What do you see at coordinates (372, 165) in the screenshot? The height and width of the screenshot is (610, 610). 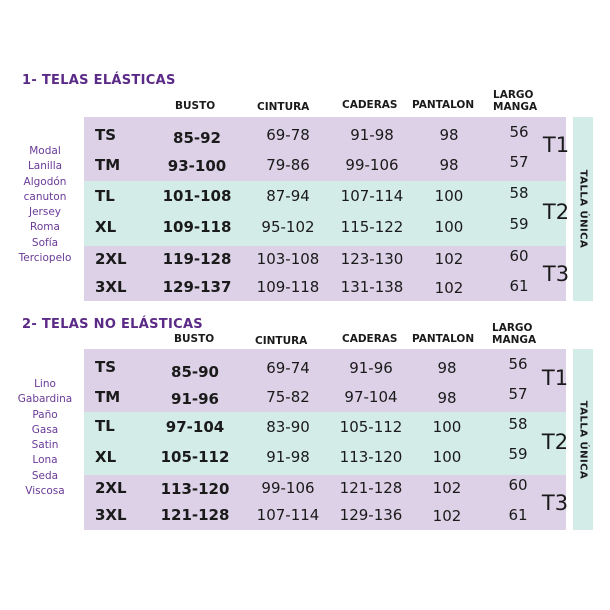 I see `caderas-value: 99-106` at bounding box center [372, 165].